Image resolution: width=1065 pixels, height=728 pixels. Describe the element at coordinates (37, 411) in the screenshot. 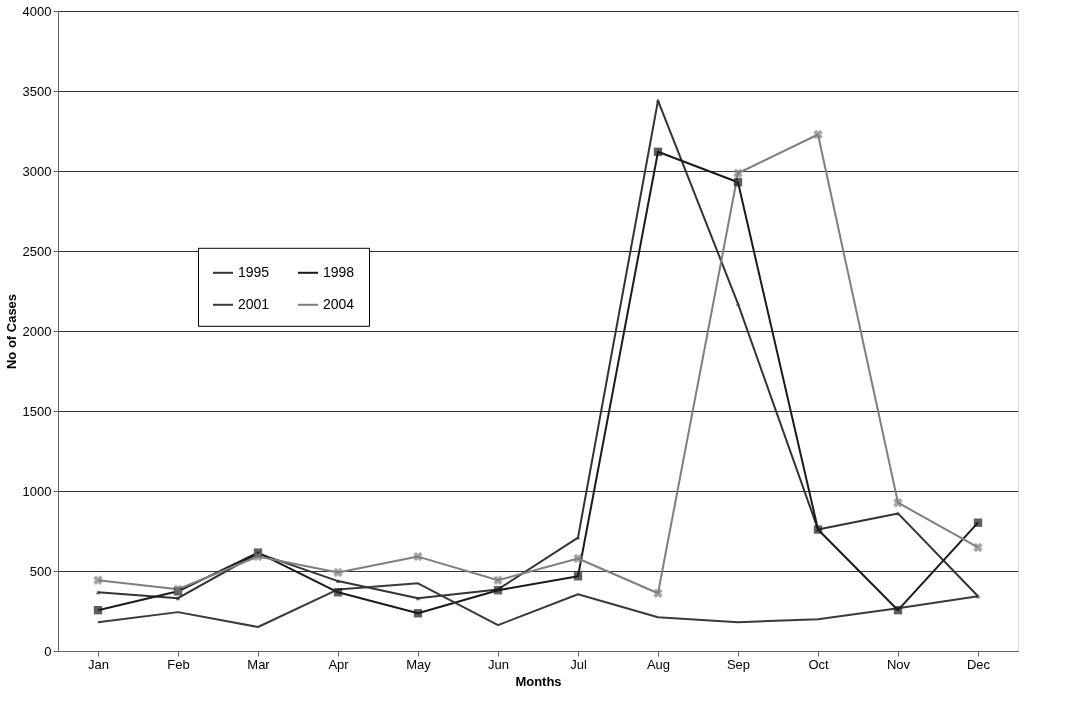

I see `y-tick-label: 1500` at that location.